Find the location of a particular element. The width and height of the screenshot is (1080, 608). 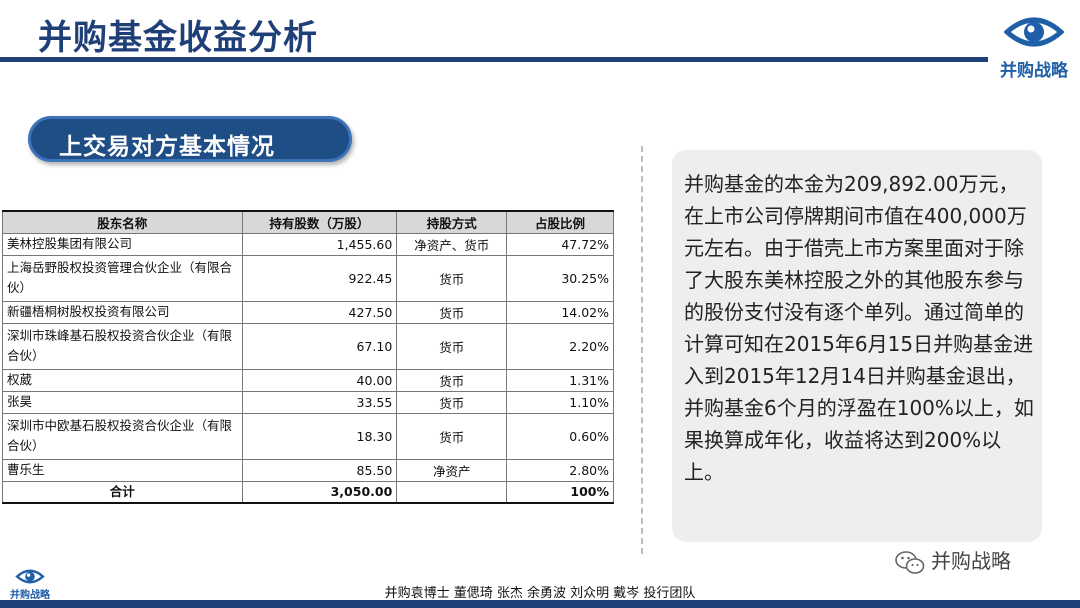

holder-shares: 922.45 is located at coordinates (319, 278).